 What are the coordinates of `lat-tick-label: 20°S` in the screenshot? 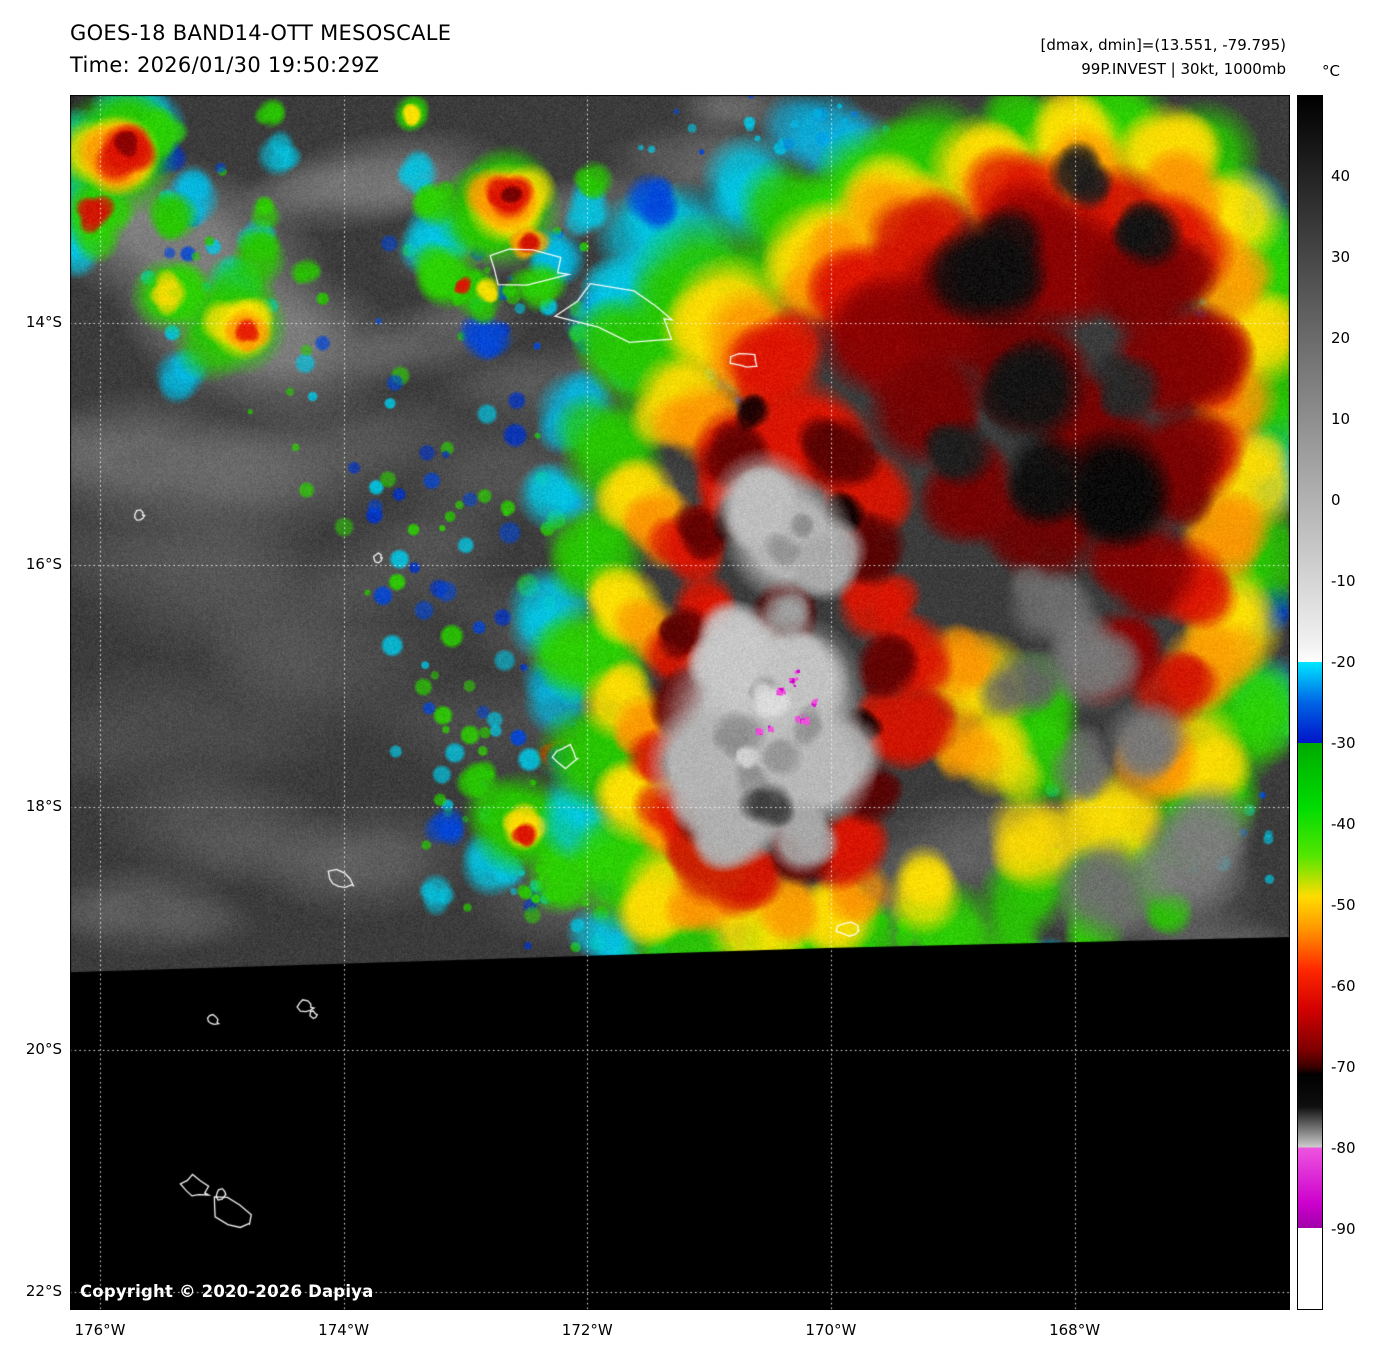 It's located at (43, 1048).